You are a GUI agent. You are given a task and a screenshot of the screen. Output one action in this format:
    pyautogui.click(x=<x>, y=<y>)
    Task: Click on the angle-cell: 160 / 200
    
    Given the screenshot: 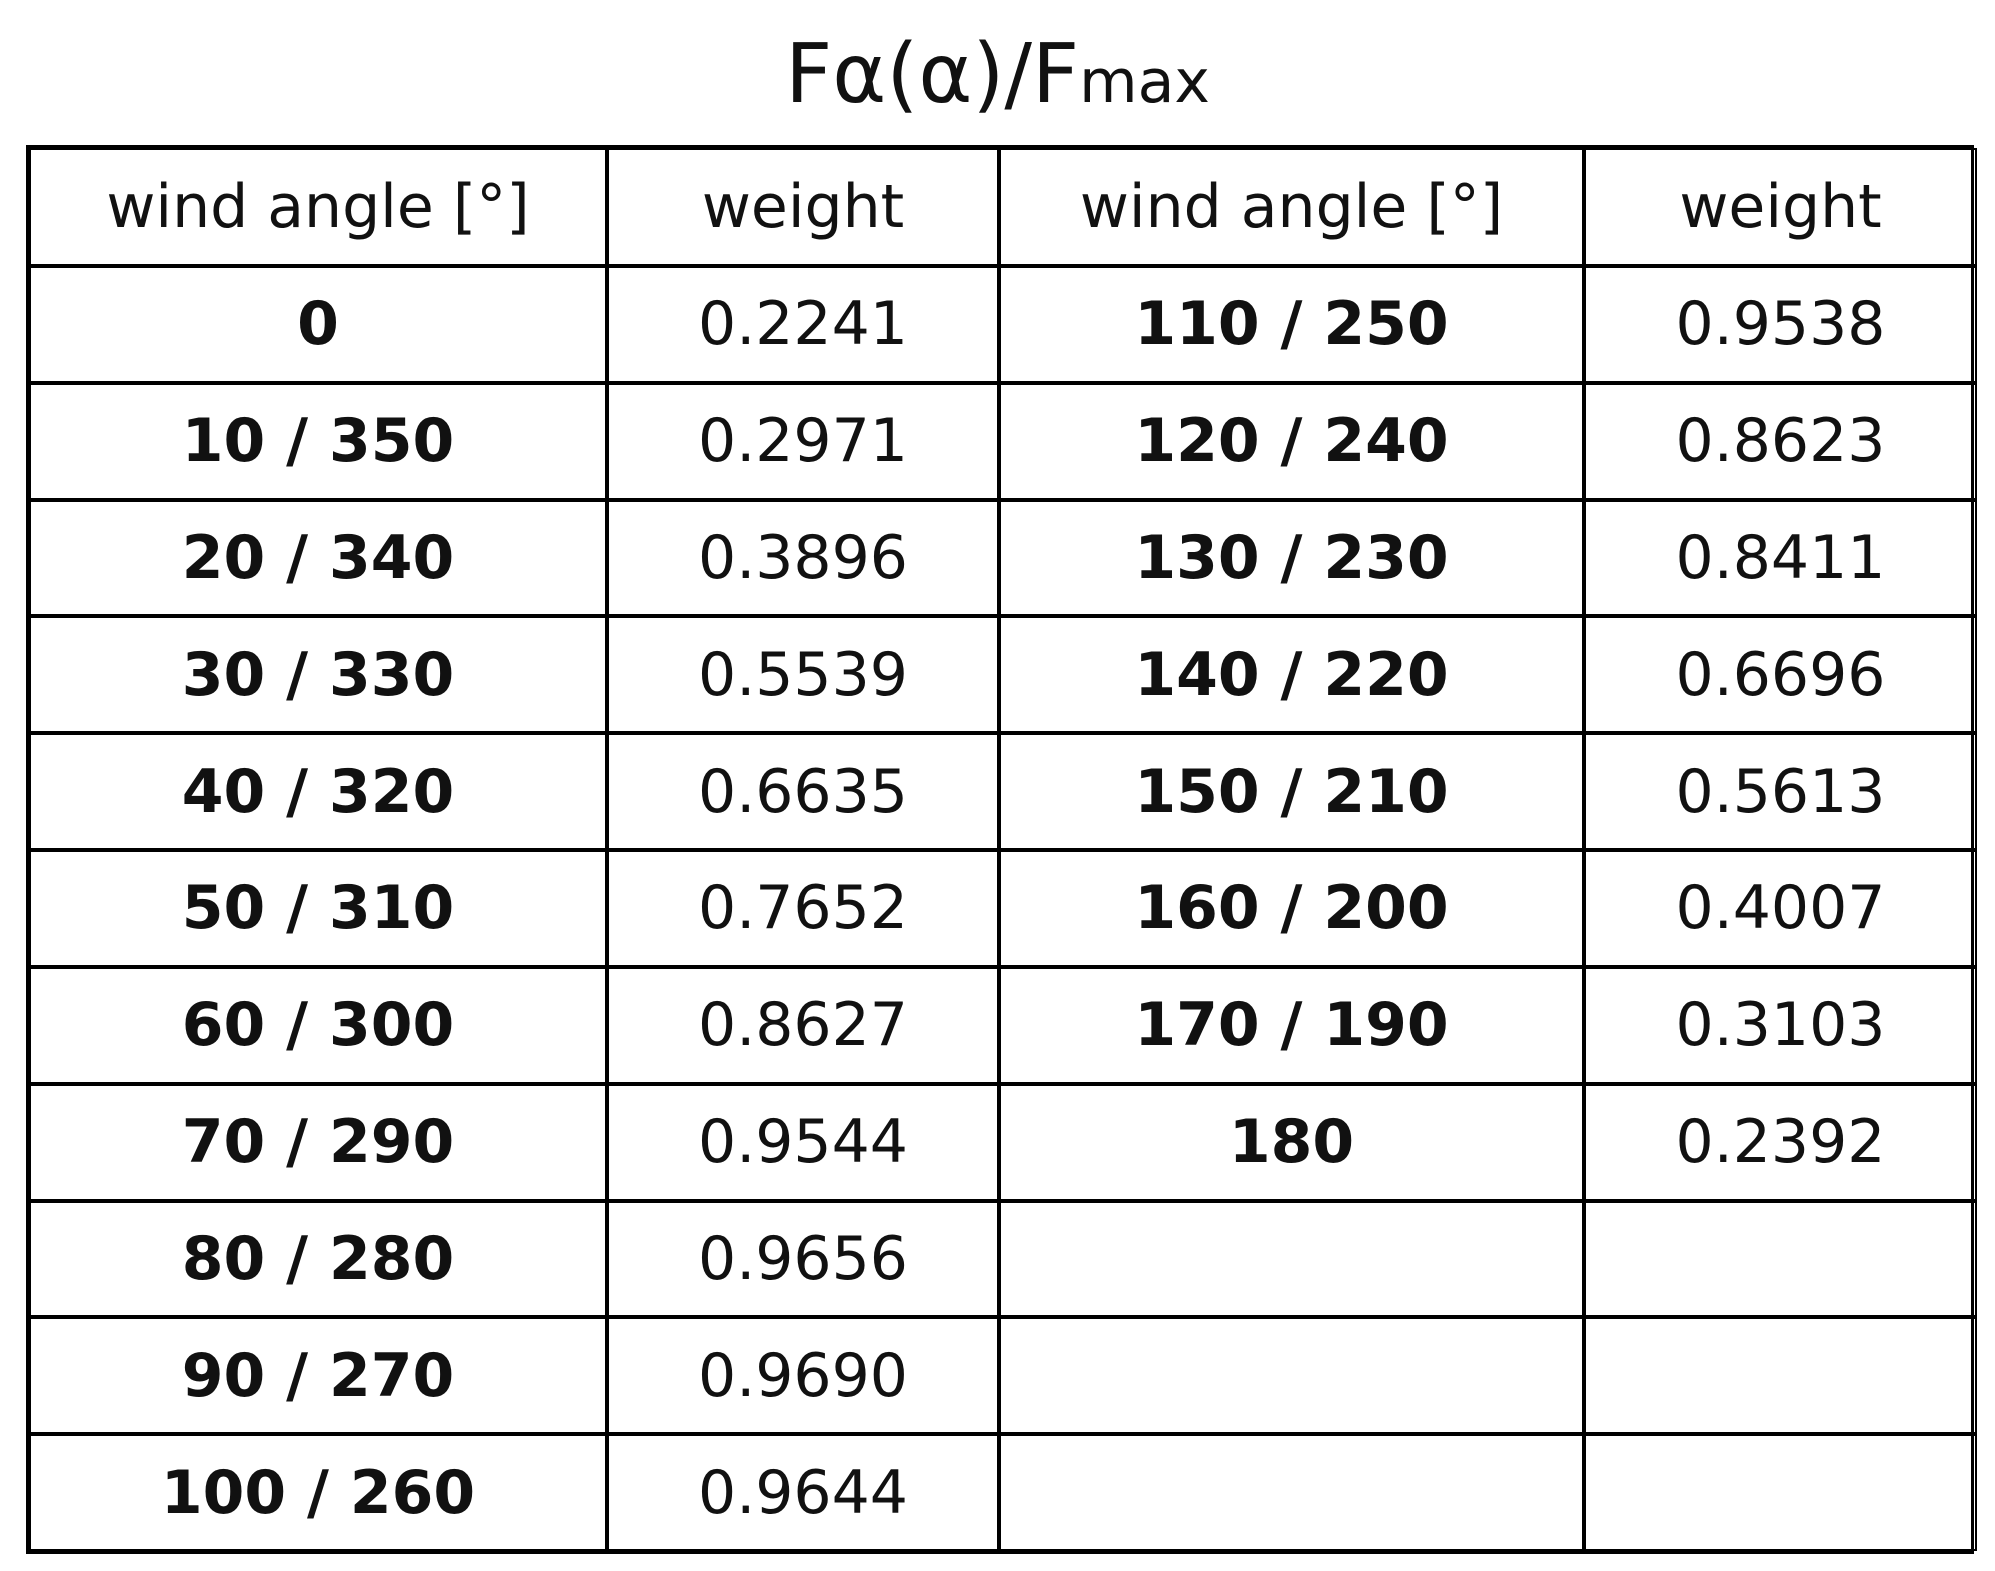 What is the action you would take?
    pyautogui.click(x=1291, y=908)
    